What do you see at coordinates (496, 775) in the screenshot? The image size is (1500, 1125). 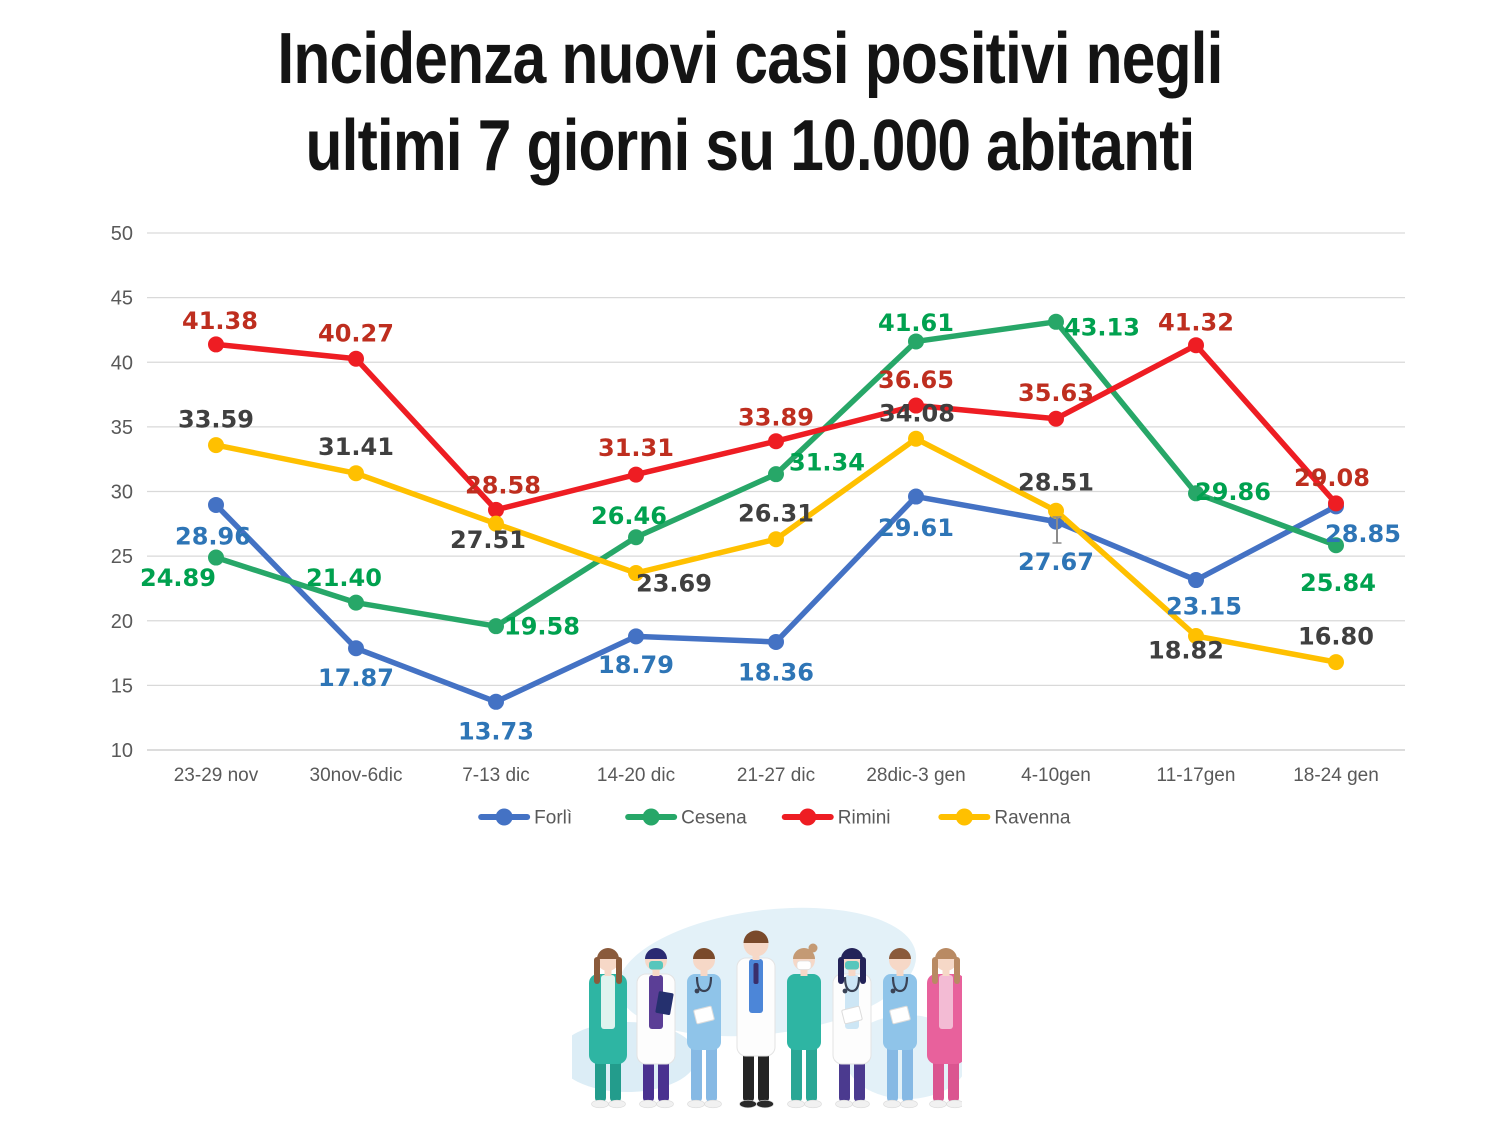 I see `x-axis-tick-label: 7-13 dic` at bounding box center [496, 775].